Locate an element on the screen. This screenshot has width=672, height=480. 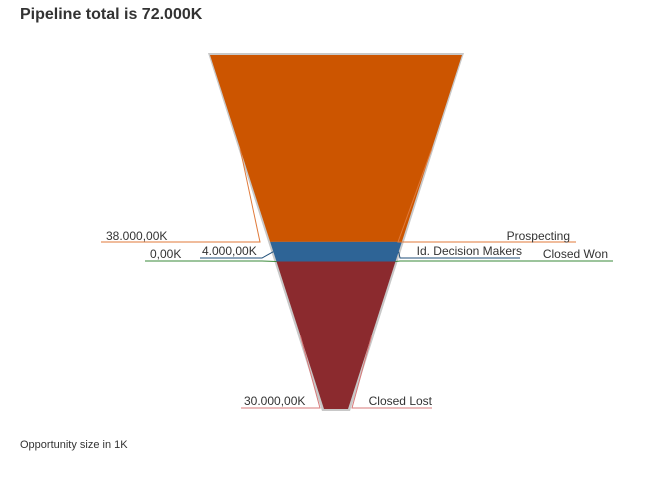
stage-label: Closed Lost is located at coordinates (401, 401).